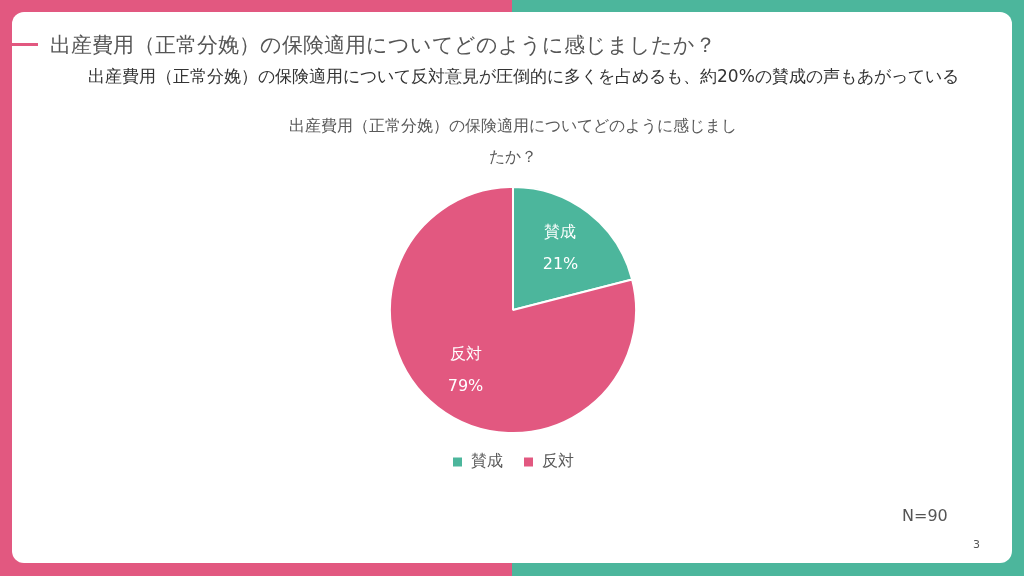 Image resolution: width=1024 pixels, height=576 pixels. Describe the element at coordinates (925, 515) in the screenshot. I see `text: N=90` at that location.